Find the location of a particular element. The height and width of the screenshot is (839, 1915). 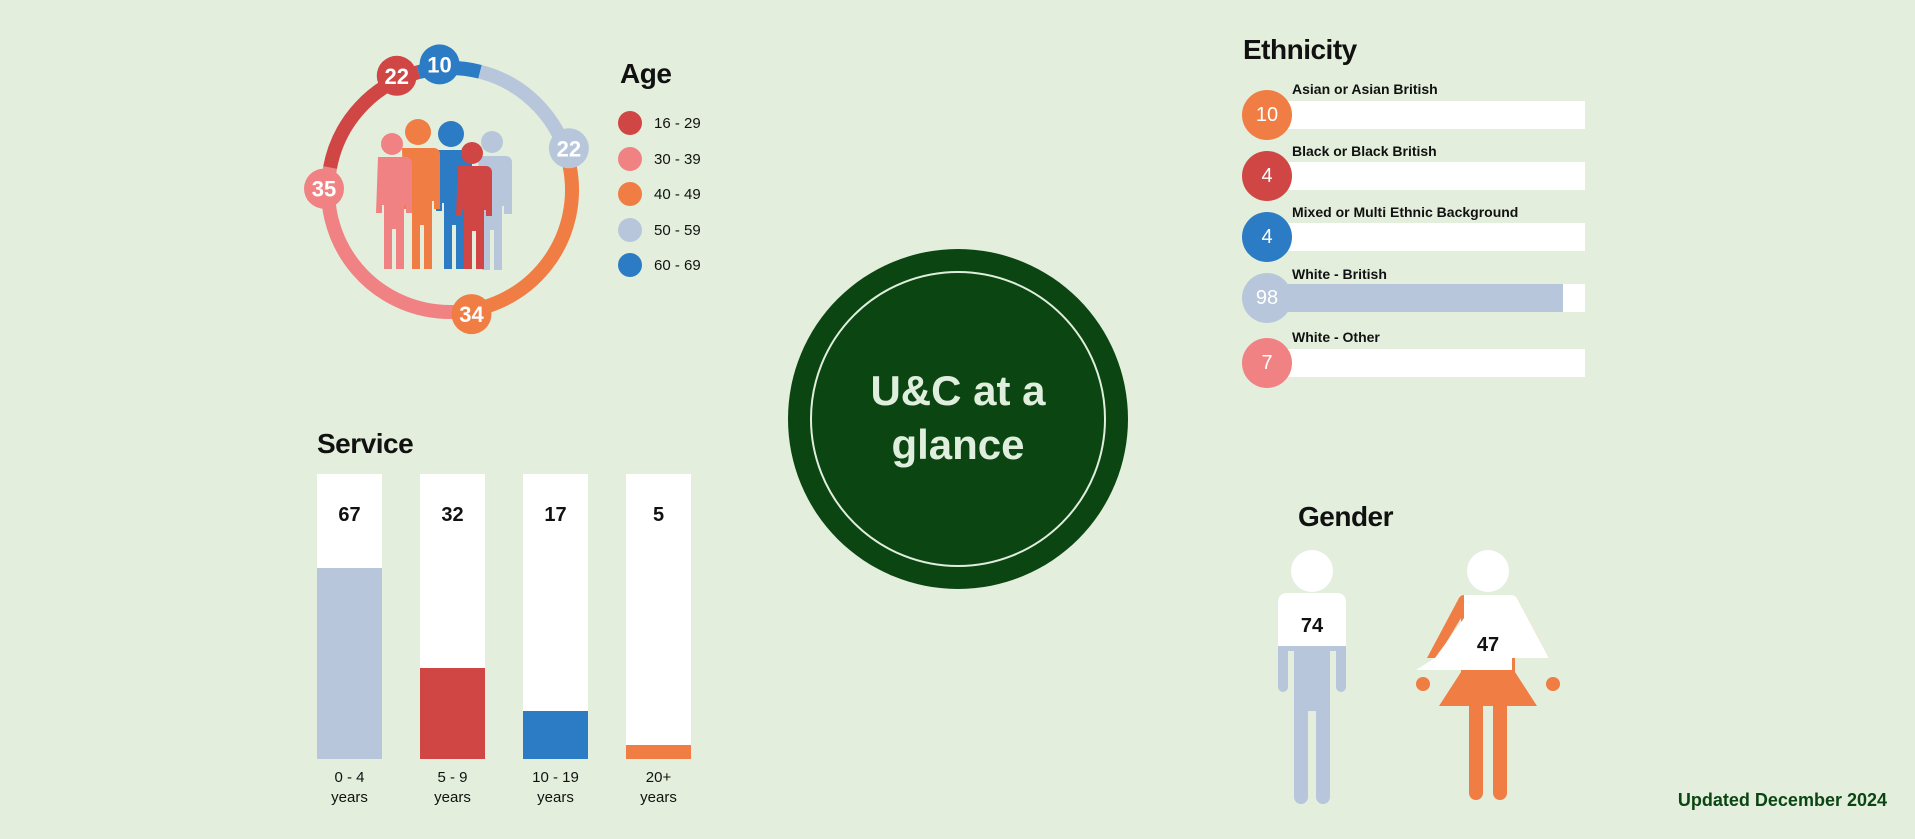

center-title-line: U&C at a is located at coordinates (958, 390).